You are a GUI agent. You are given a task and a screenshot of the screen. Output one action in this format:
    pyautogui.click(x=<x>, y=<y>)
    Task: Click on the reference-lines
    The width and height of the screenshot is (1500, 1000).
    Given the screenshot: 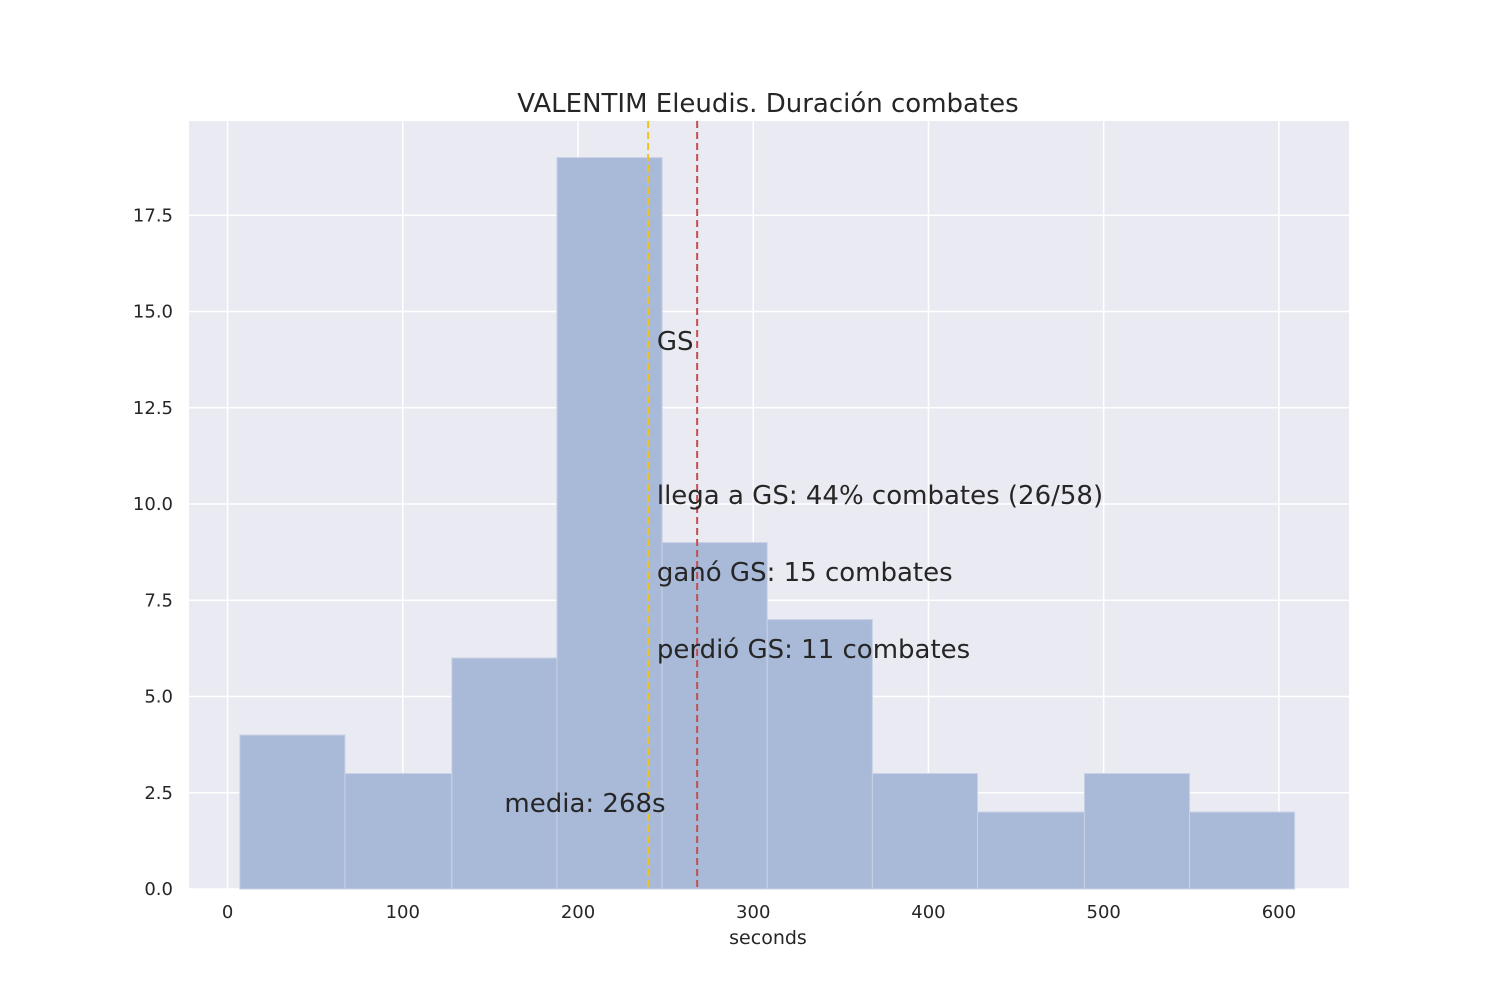 What is the action you would take?
    pyautogui.click(x=673, y=505)
    